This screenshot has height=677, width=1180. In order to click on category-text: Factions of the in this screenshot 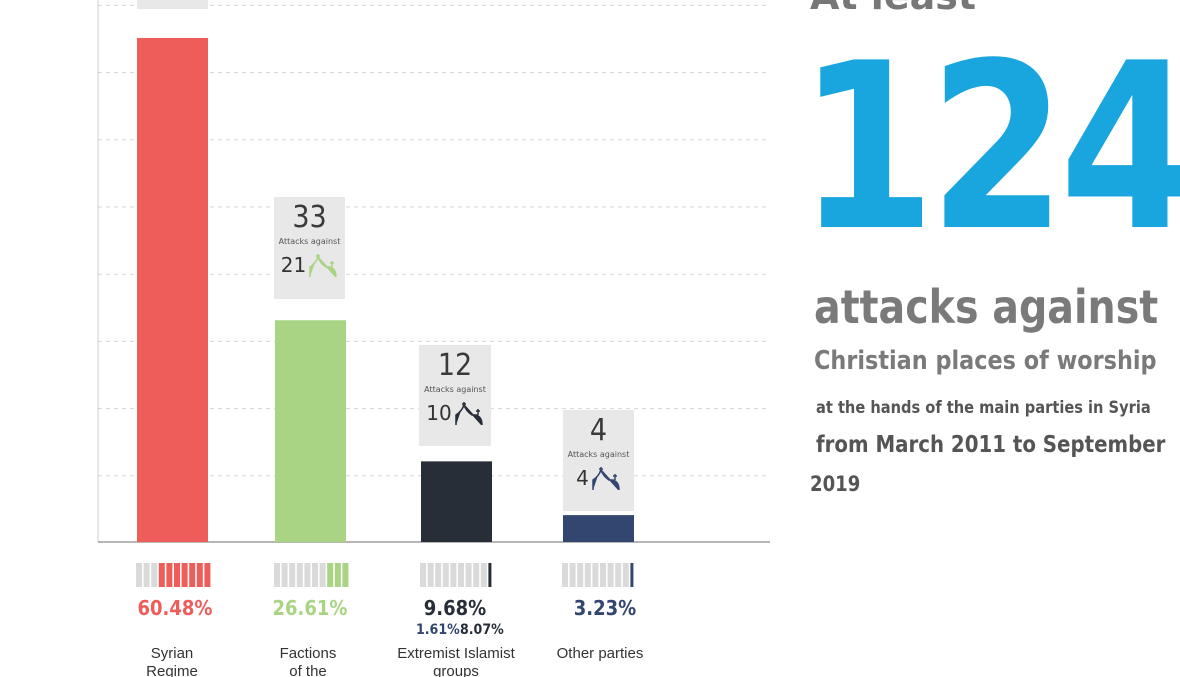, I will do `click(308, 661)`.